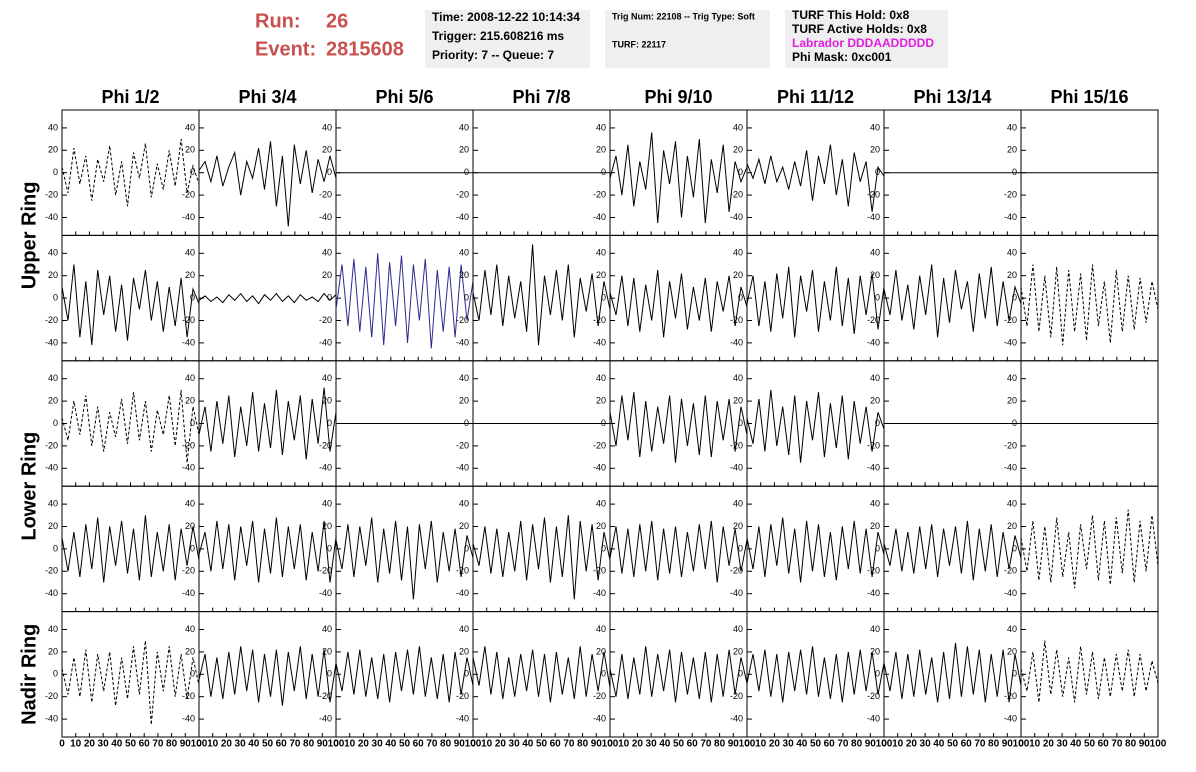 This screenshot has height=772, width=1196. Describe the element at coordinates (419, 744) in the screenshot. I see `x-tick-label: 60` at that location.